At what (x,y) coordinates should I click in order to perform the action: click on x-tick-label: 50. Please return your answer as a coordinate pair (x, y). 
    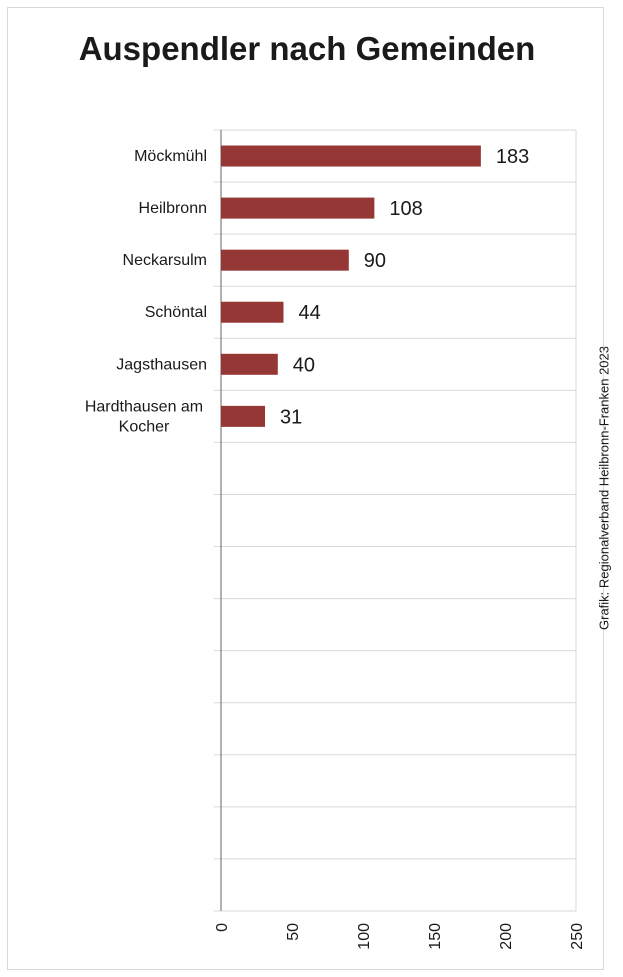
    Looking at the image, I should click on (293, 932).